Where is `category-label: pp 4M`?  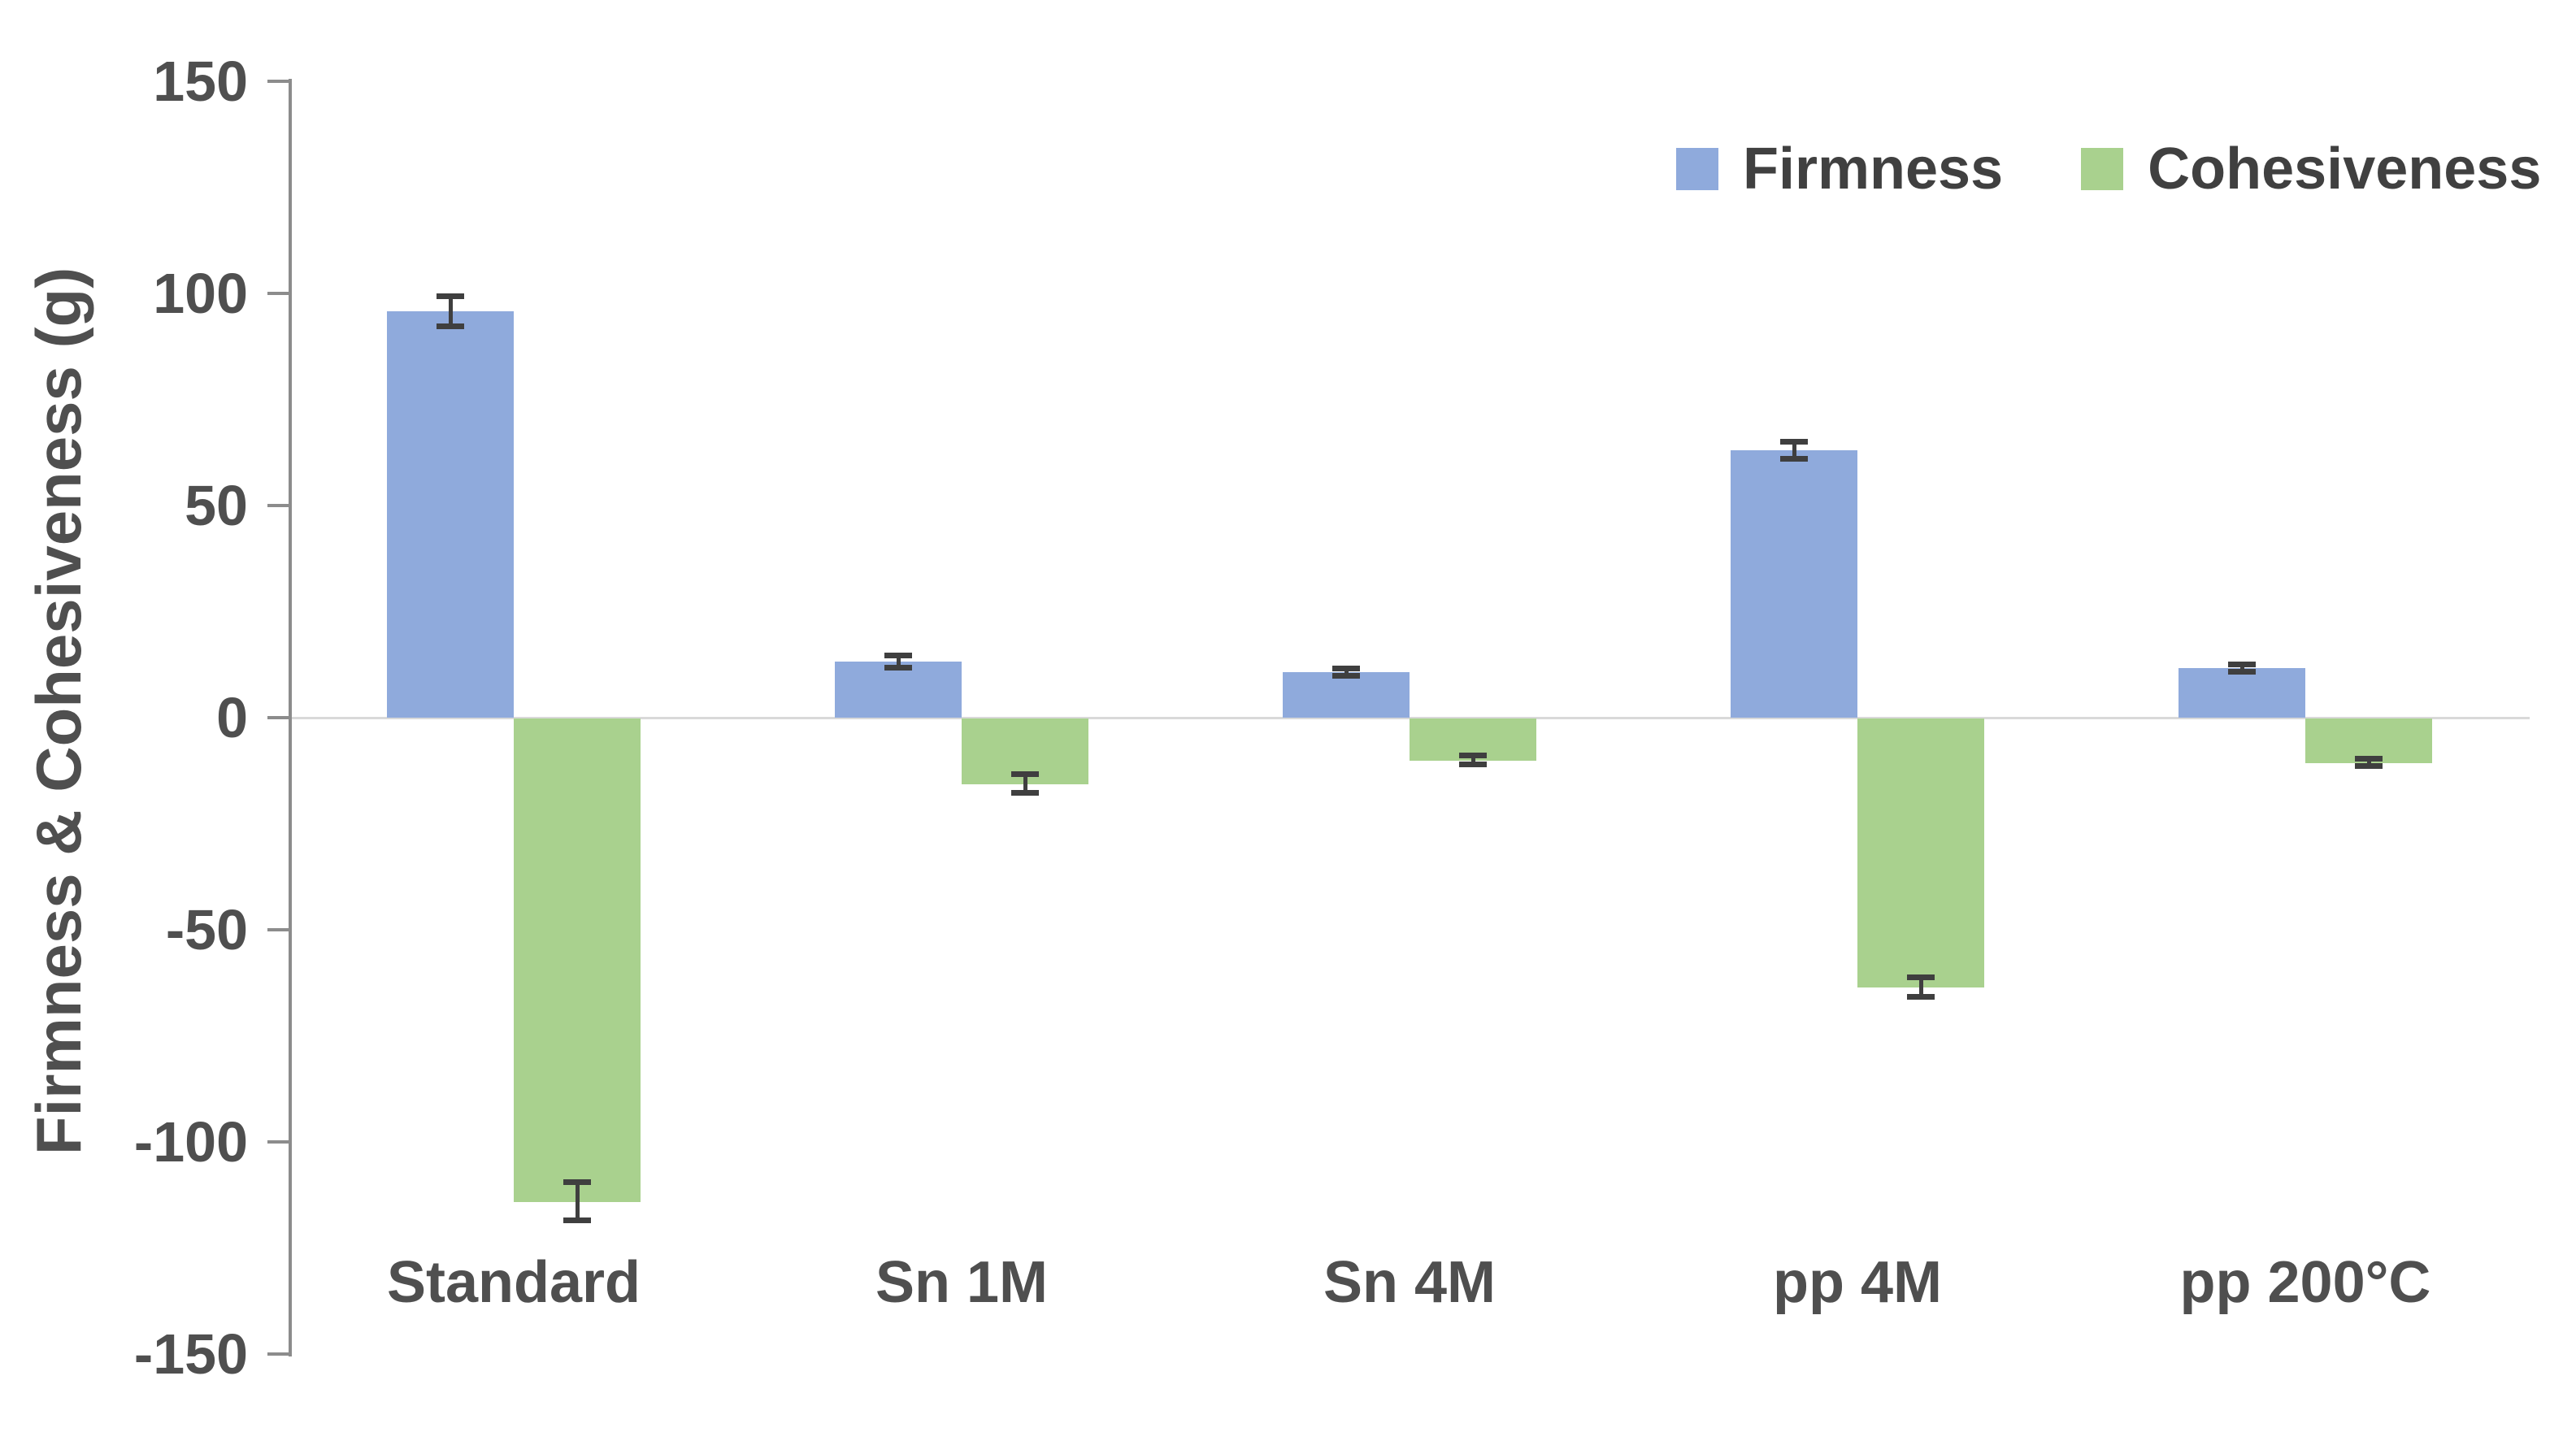
category-label: pp 4M is located at coordinates (1857, 1282).